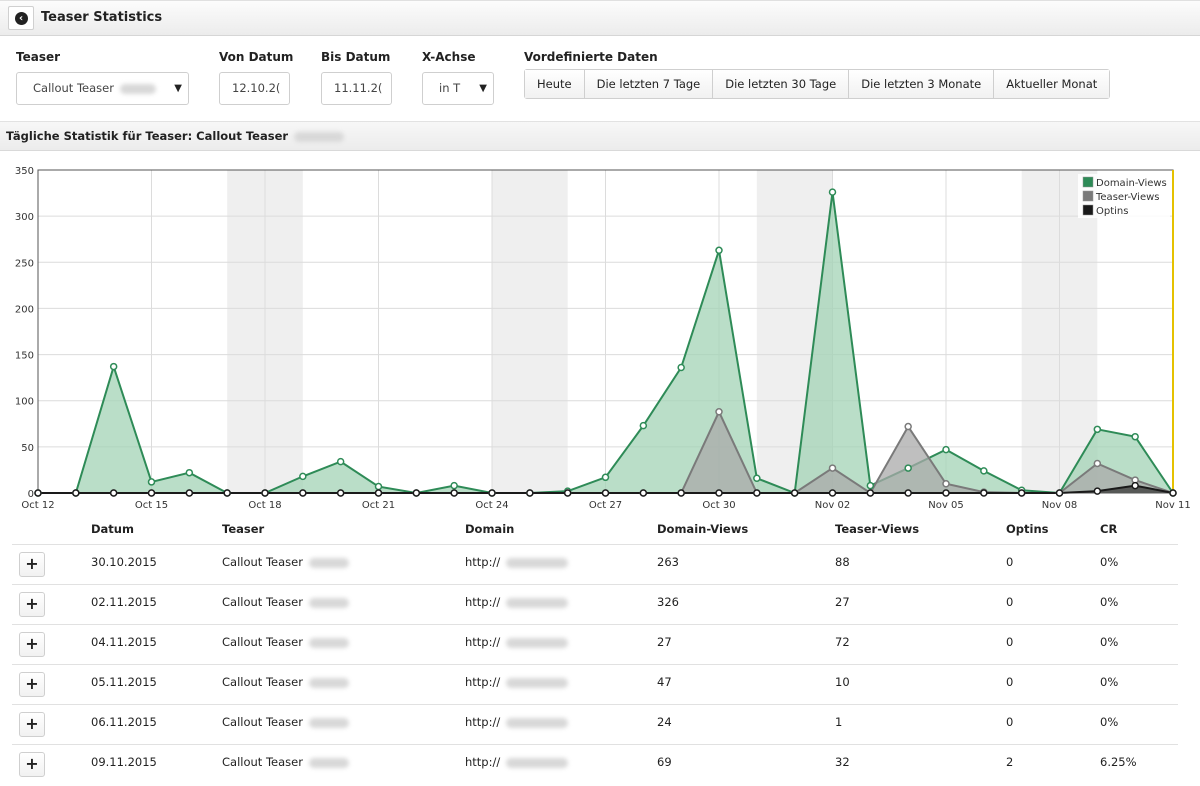 The height and width of the screenshot is (786, 1200). I want to click on x-tick-label: Oct 30, so click(718, 505).